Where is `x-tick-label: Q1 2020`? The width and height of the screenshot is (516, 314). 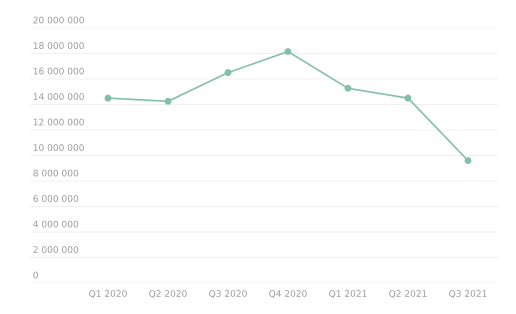
x-tick-label: Q1 2020 is located at coordinates (108, 294).